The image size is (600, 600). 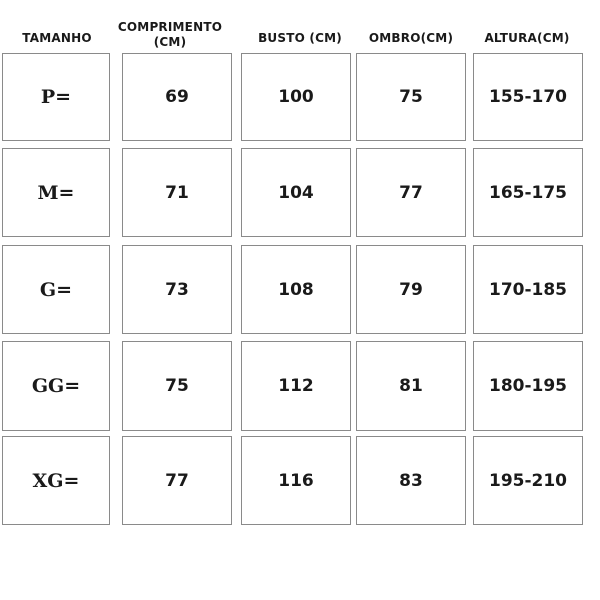 I want to click on cell-altura: 170-185, so click(x=528, y=289).